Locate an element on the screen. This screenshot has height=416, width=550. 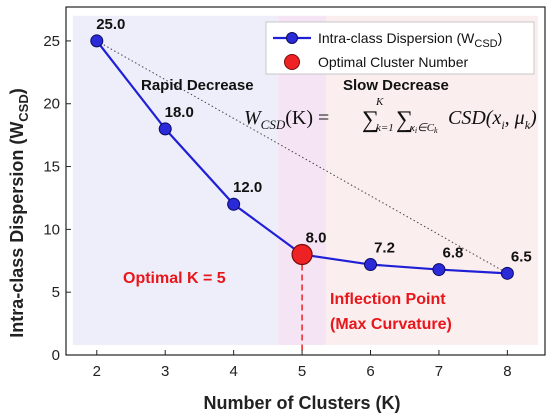
data-label: 6.5 is located at coordinates (521, 256).